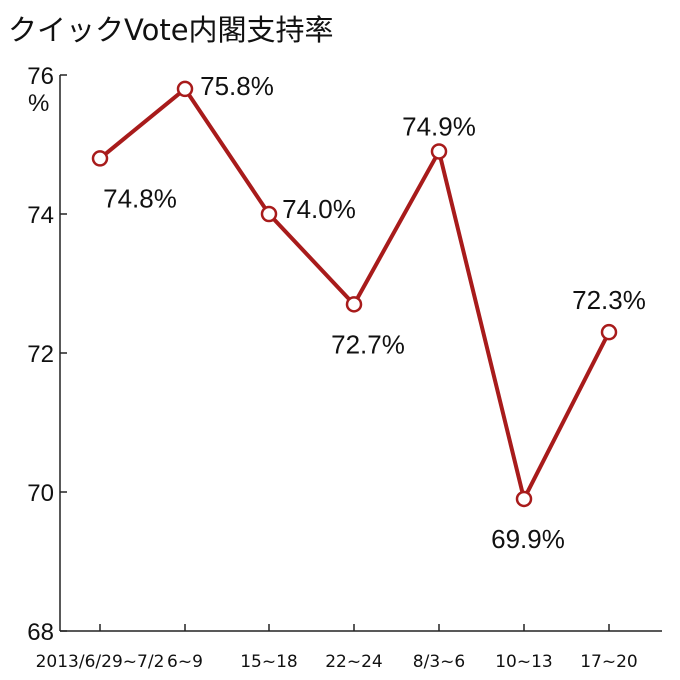  Describe the element at coordinates (38, 103) in the screenshot. I see `y-axis-unit: %` at that location.